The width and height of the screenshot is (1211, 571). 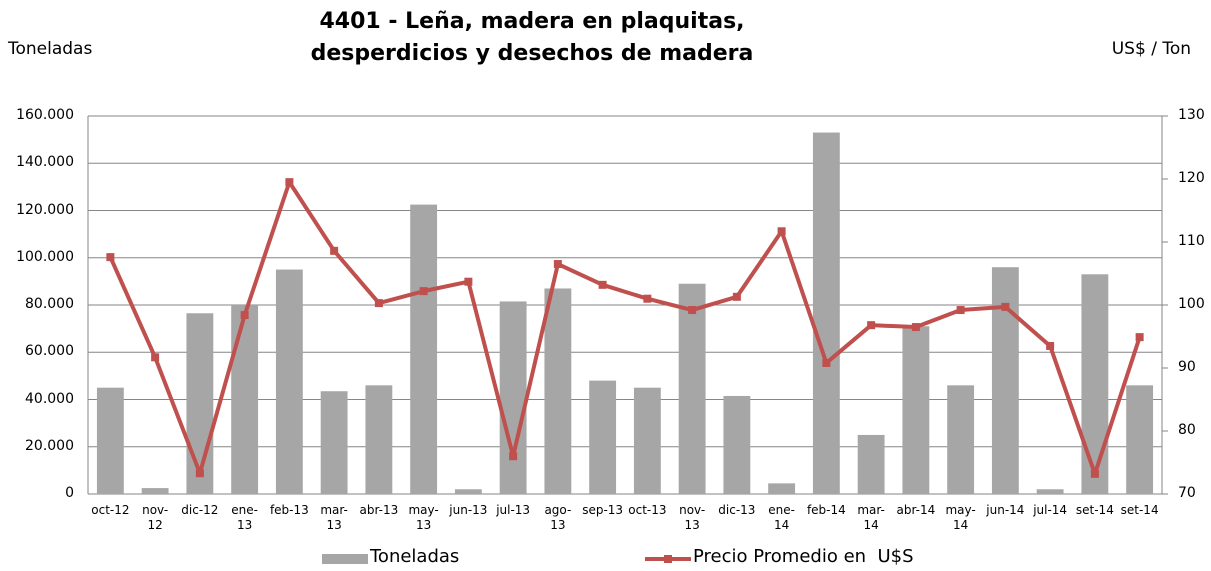 What do you see at coordinates (737, 510) in the screenshot?
I see `x-tick-label: dic-13` at bounding box center [737, 510].